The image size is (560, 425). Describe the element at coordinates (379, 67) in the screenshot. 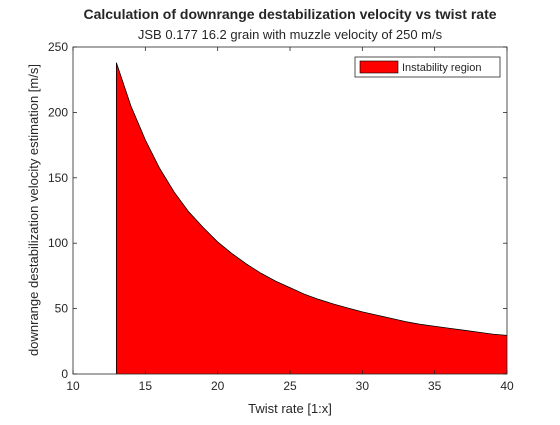

I see `legend-swatch` at that location.